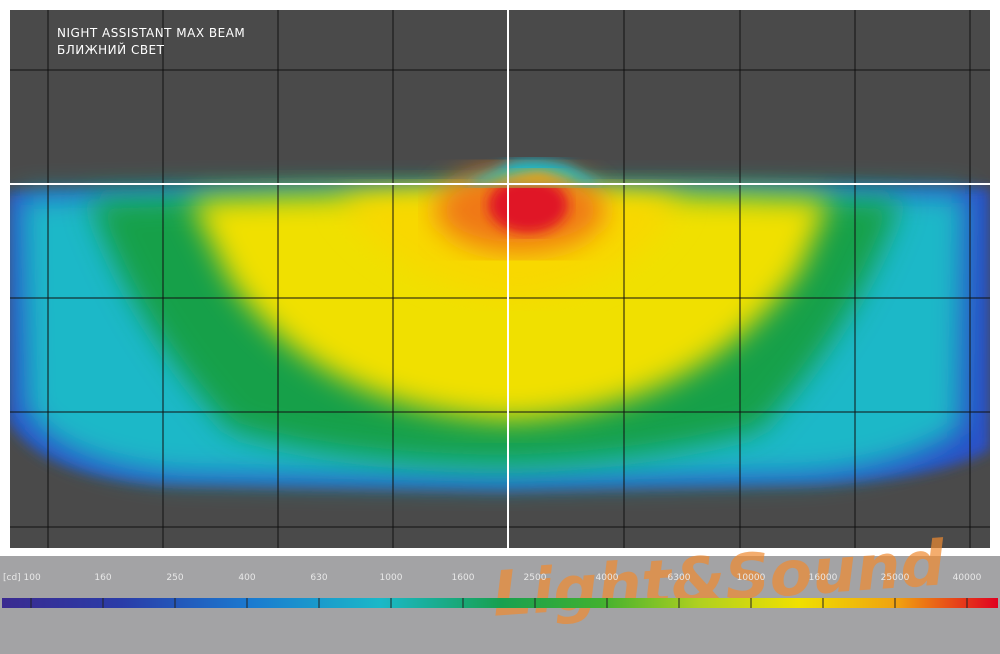 The height and width of the screenshot is (654, 1000). Describe the element at coordinates (463, 578) in the screenshot. I see `scale-label: 1600` at that location.